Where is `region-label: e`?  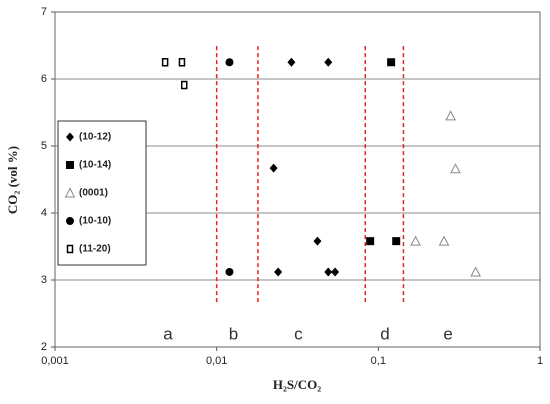
region-label: e is located at coordinates (447, 333).